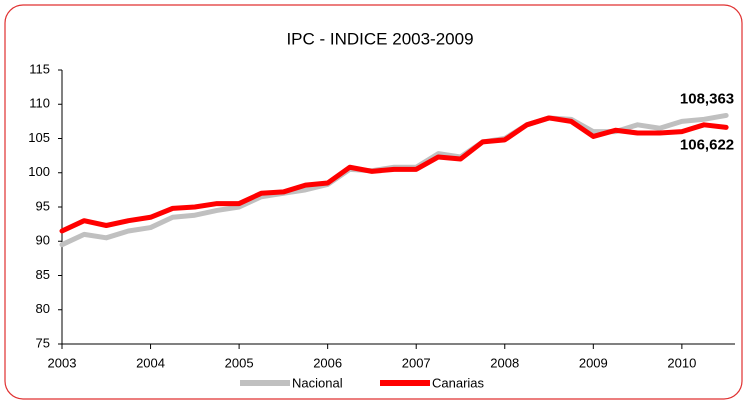 The image size is (748, 405). Describe the element at coordinates (707, 98) in the screenshot. I see `value-label: 108,363` at that location.